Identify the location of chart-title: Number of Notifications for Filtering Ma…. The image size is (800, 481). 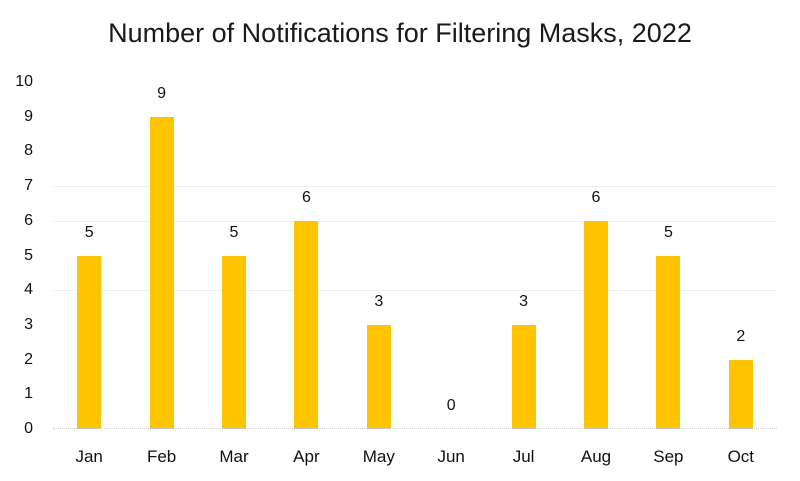
(400, 33).